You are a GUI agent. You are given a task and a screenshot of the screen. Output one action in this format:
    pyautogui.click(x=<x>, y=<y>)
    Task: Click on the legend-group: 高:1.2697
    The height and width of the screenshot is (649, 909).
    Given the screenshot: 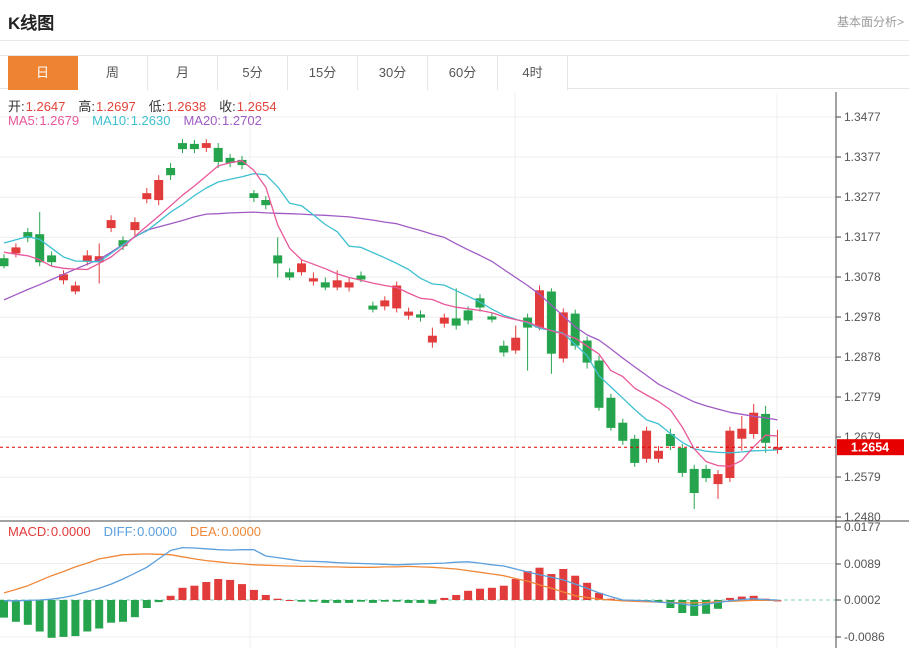 What is the action you would take?
    pyautogui.click(x=106, y=106)
    